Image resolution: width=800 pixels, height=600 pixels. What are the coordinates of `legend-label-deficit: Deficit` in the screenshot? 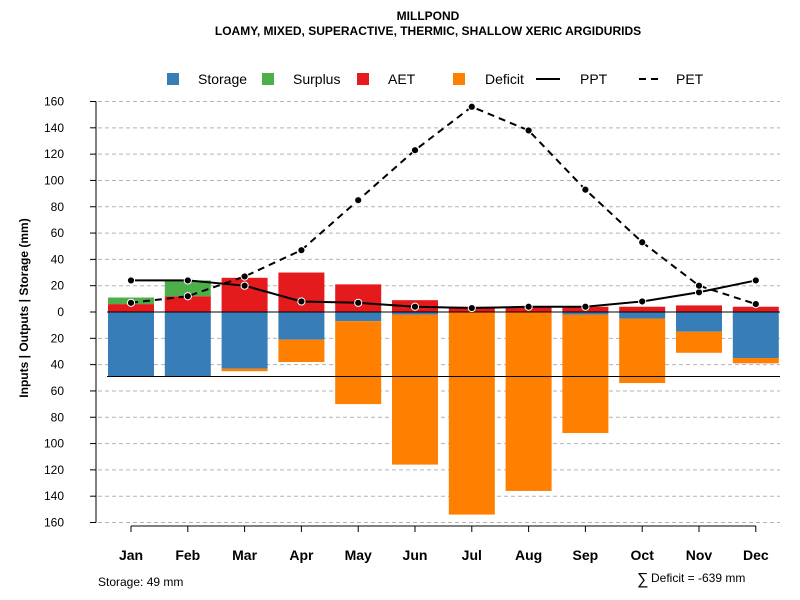 It's located at (504, 79).